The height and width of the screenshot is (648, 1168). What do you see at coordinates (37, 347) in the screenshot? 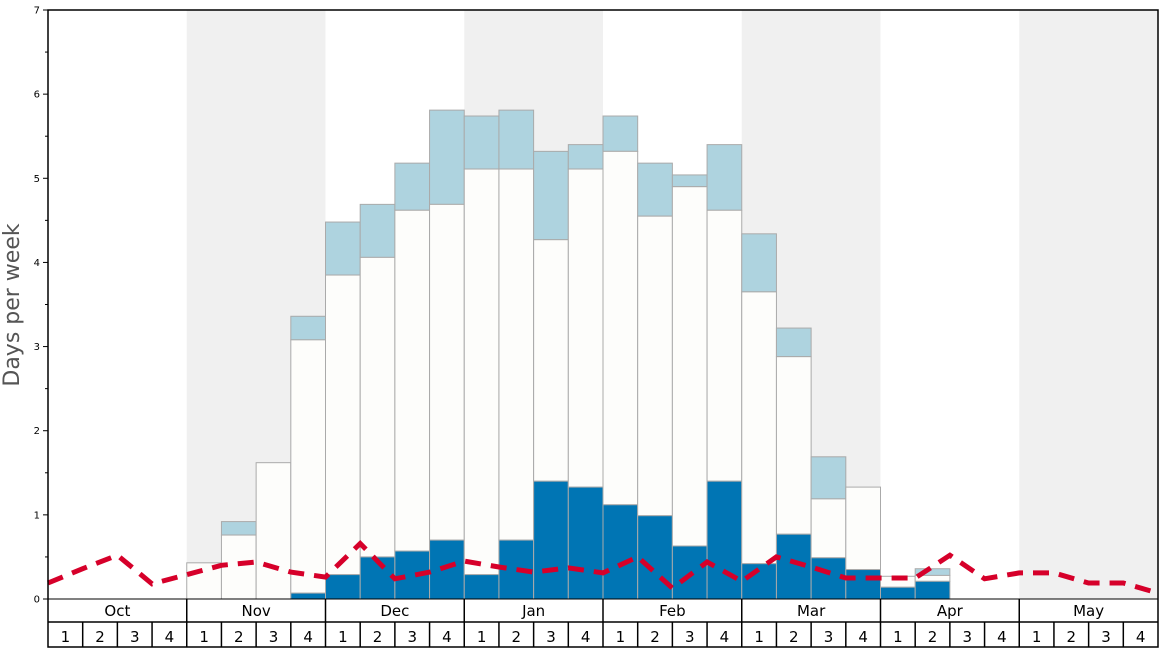
I see `y-tick-label: 3` at bounding box center [37, 347].